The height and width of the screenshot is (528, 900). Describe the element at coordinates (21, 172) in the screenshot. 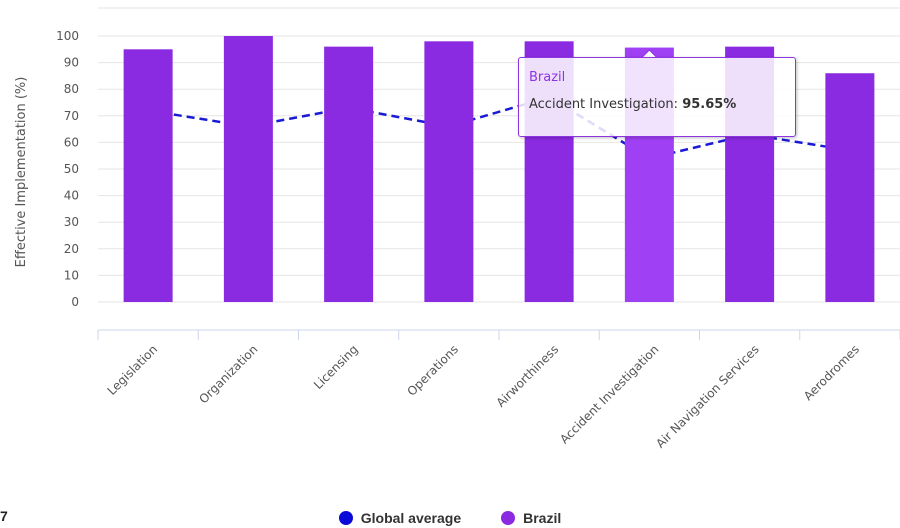

I see `y-axis-title: Effective Implementation (%)` at that location.